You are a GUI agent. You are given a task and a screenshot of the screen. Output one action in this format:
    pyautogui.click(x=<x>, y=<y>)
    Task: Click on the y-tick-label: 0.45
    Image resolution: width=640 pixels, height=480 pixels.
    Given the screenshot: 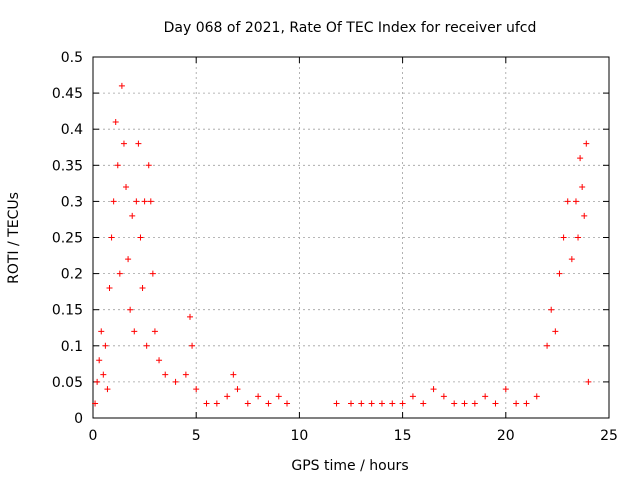 What is the action you would take?
    pyautogui.click(x=67, y=94)
    